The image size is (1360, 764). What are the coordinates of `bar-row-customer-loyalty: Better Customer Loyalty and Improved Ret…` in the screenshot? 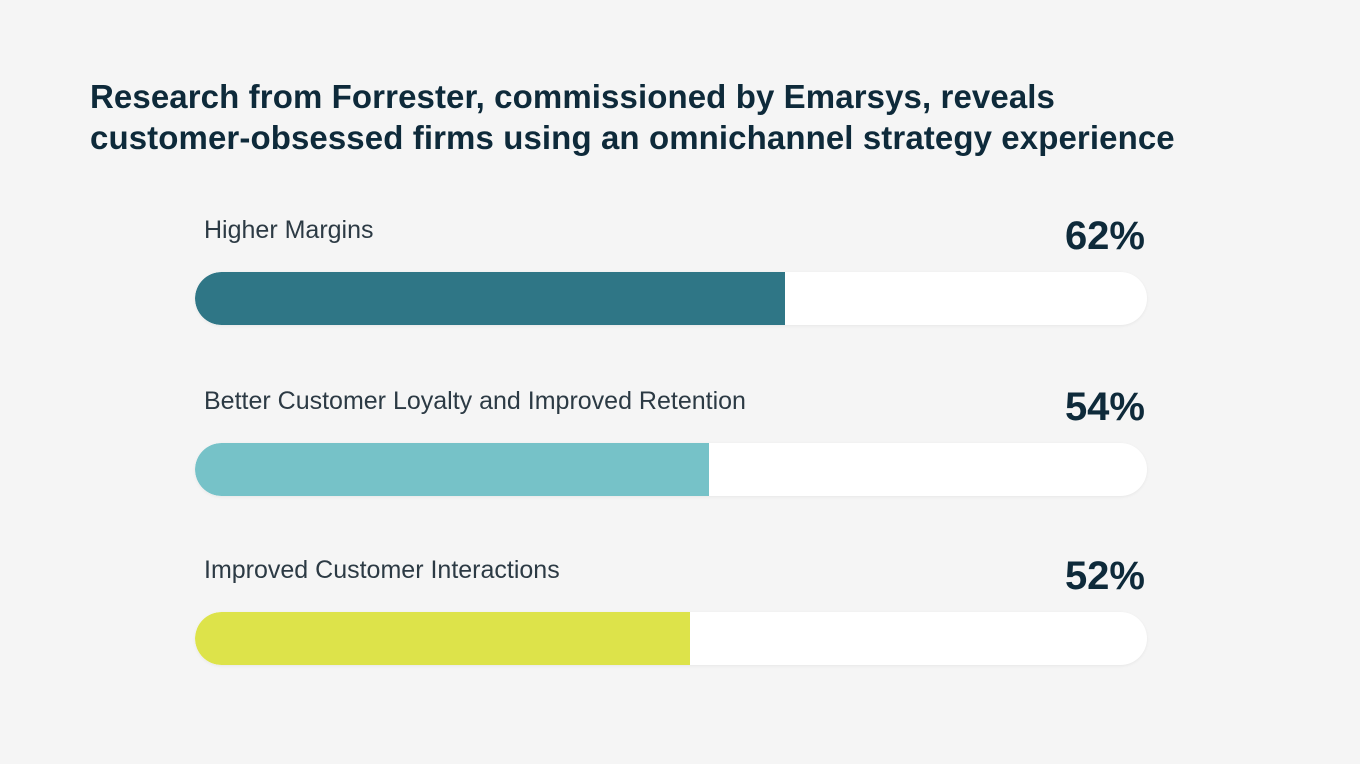 It's located at (671, 436).